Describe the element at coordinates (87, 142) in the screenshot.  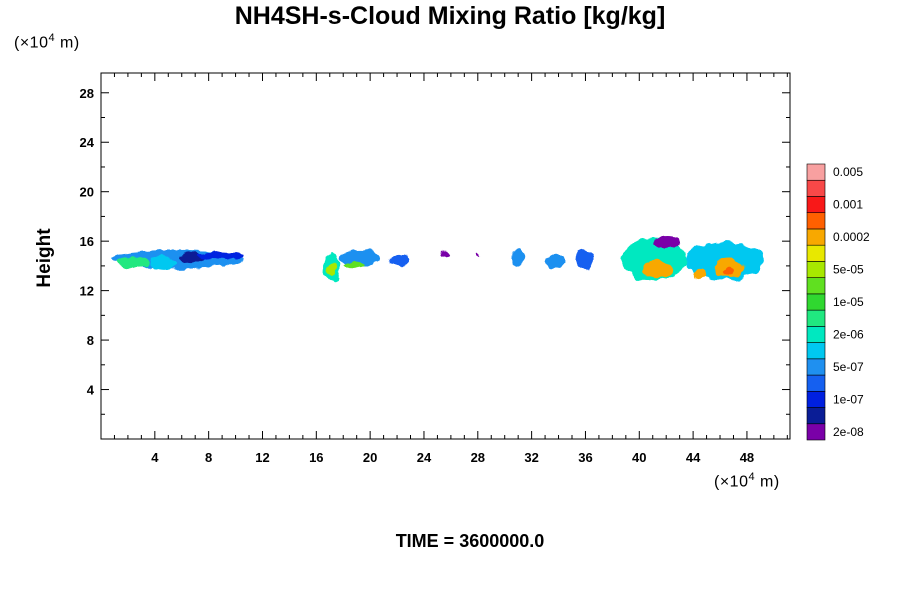
I see `y-tick-label: 24` at that location.